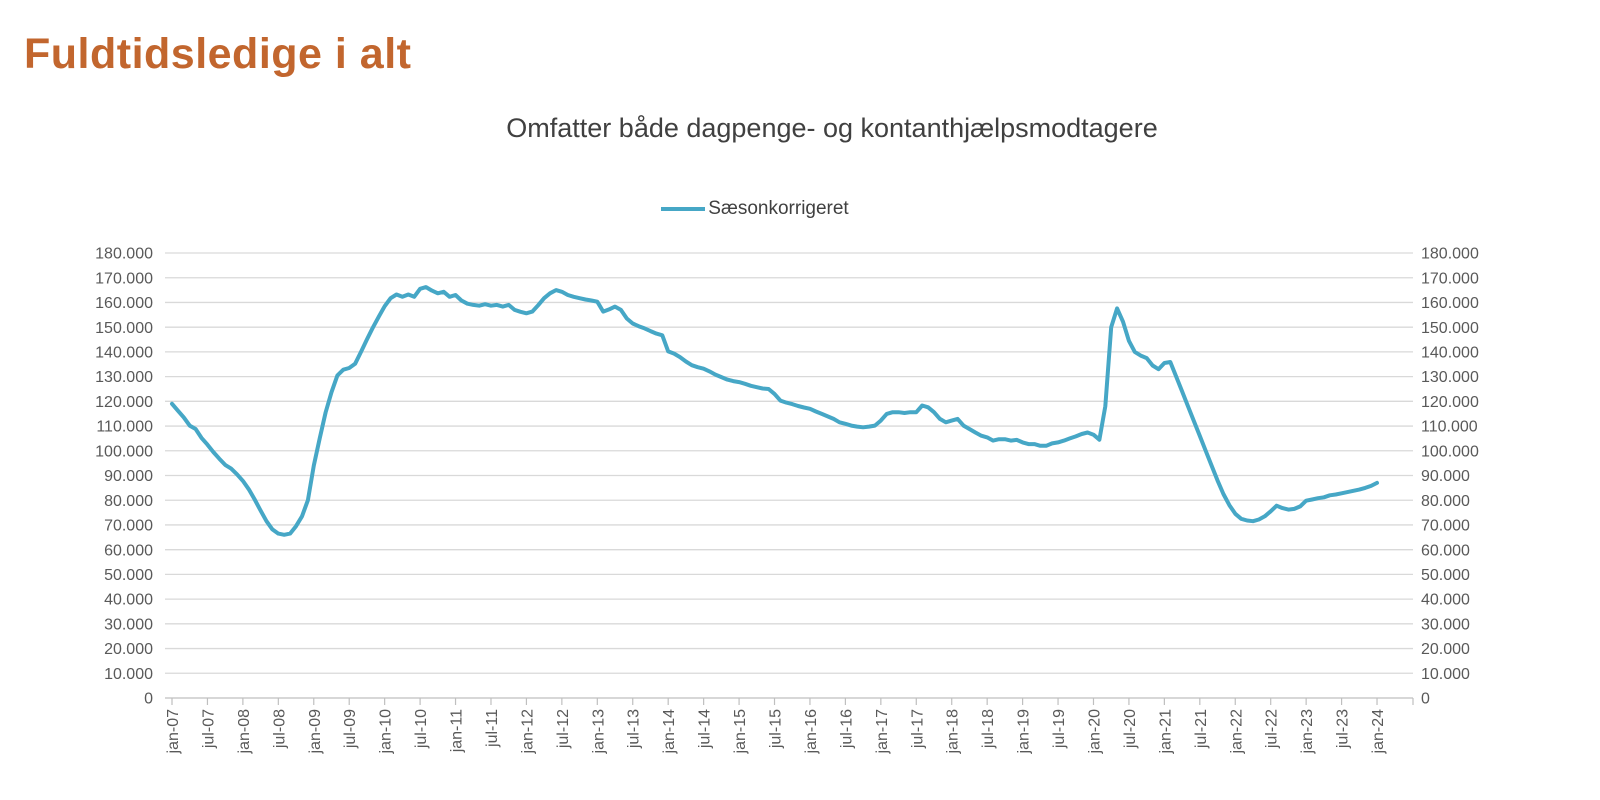 This screenshot has height=800, width=1600. What do you see at coordinates (124, 278) in the screenshot?
I see `y-axis-label-left: 170.000` at bounding box center [124, 278].